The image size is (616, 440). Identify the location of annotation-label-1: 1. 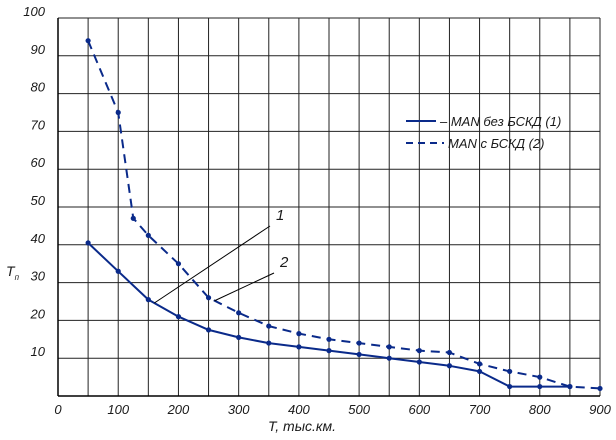
(280, 215).